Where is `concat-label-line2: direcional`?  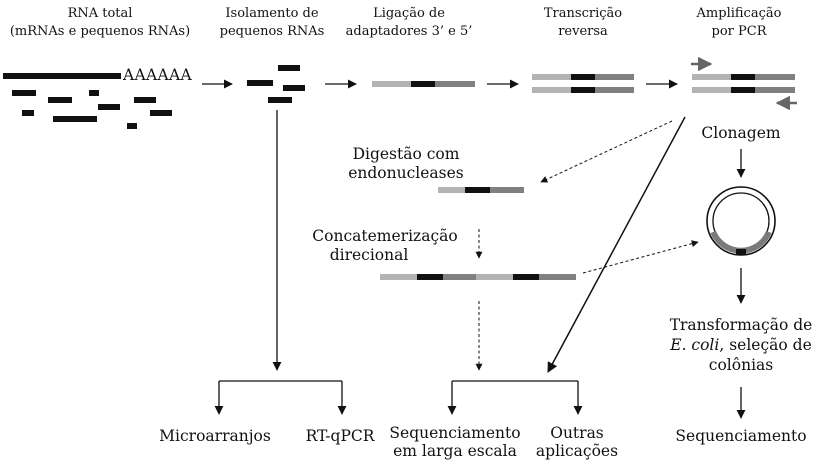 concat-label-line2: direcional is located at coordinates (369, 255).